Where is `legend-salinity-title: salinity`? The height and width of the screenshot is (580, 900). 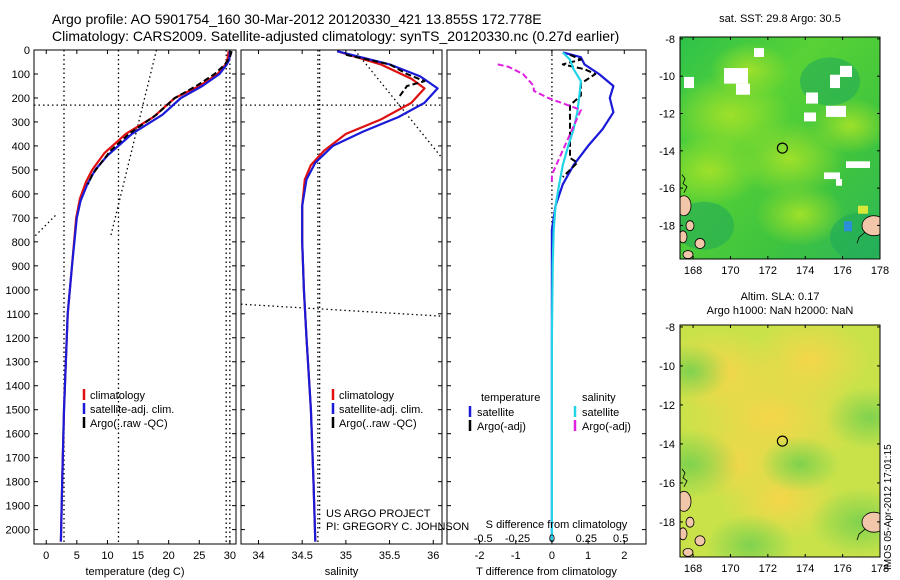
legend-salinity-title: salinity is located at coordinates (599, 398).